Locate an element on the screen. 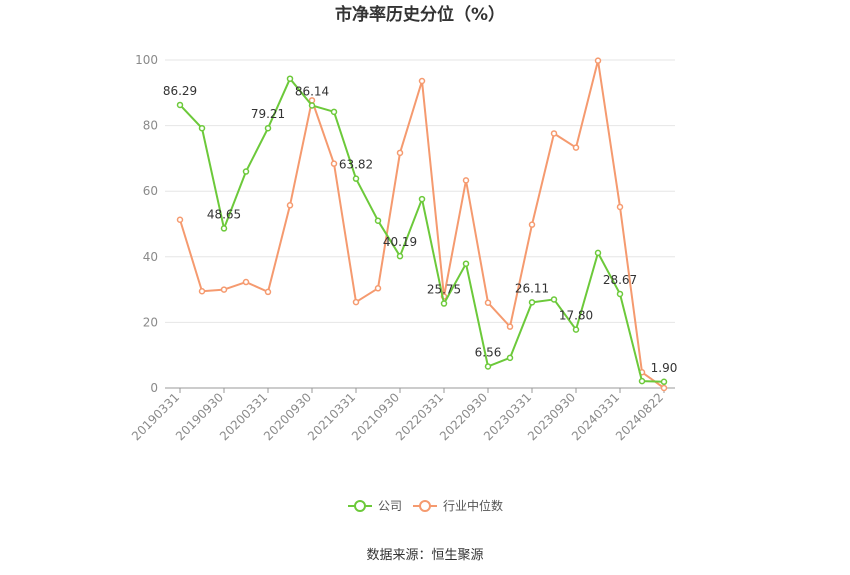  legend: 公司 行业中位数 is located at coordinates (425, 505).